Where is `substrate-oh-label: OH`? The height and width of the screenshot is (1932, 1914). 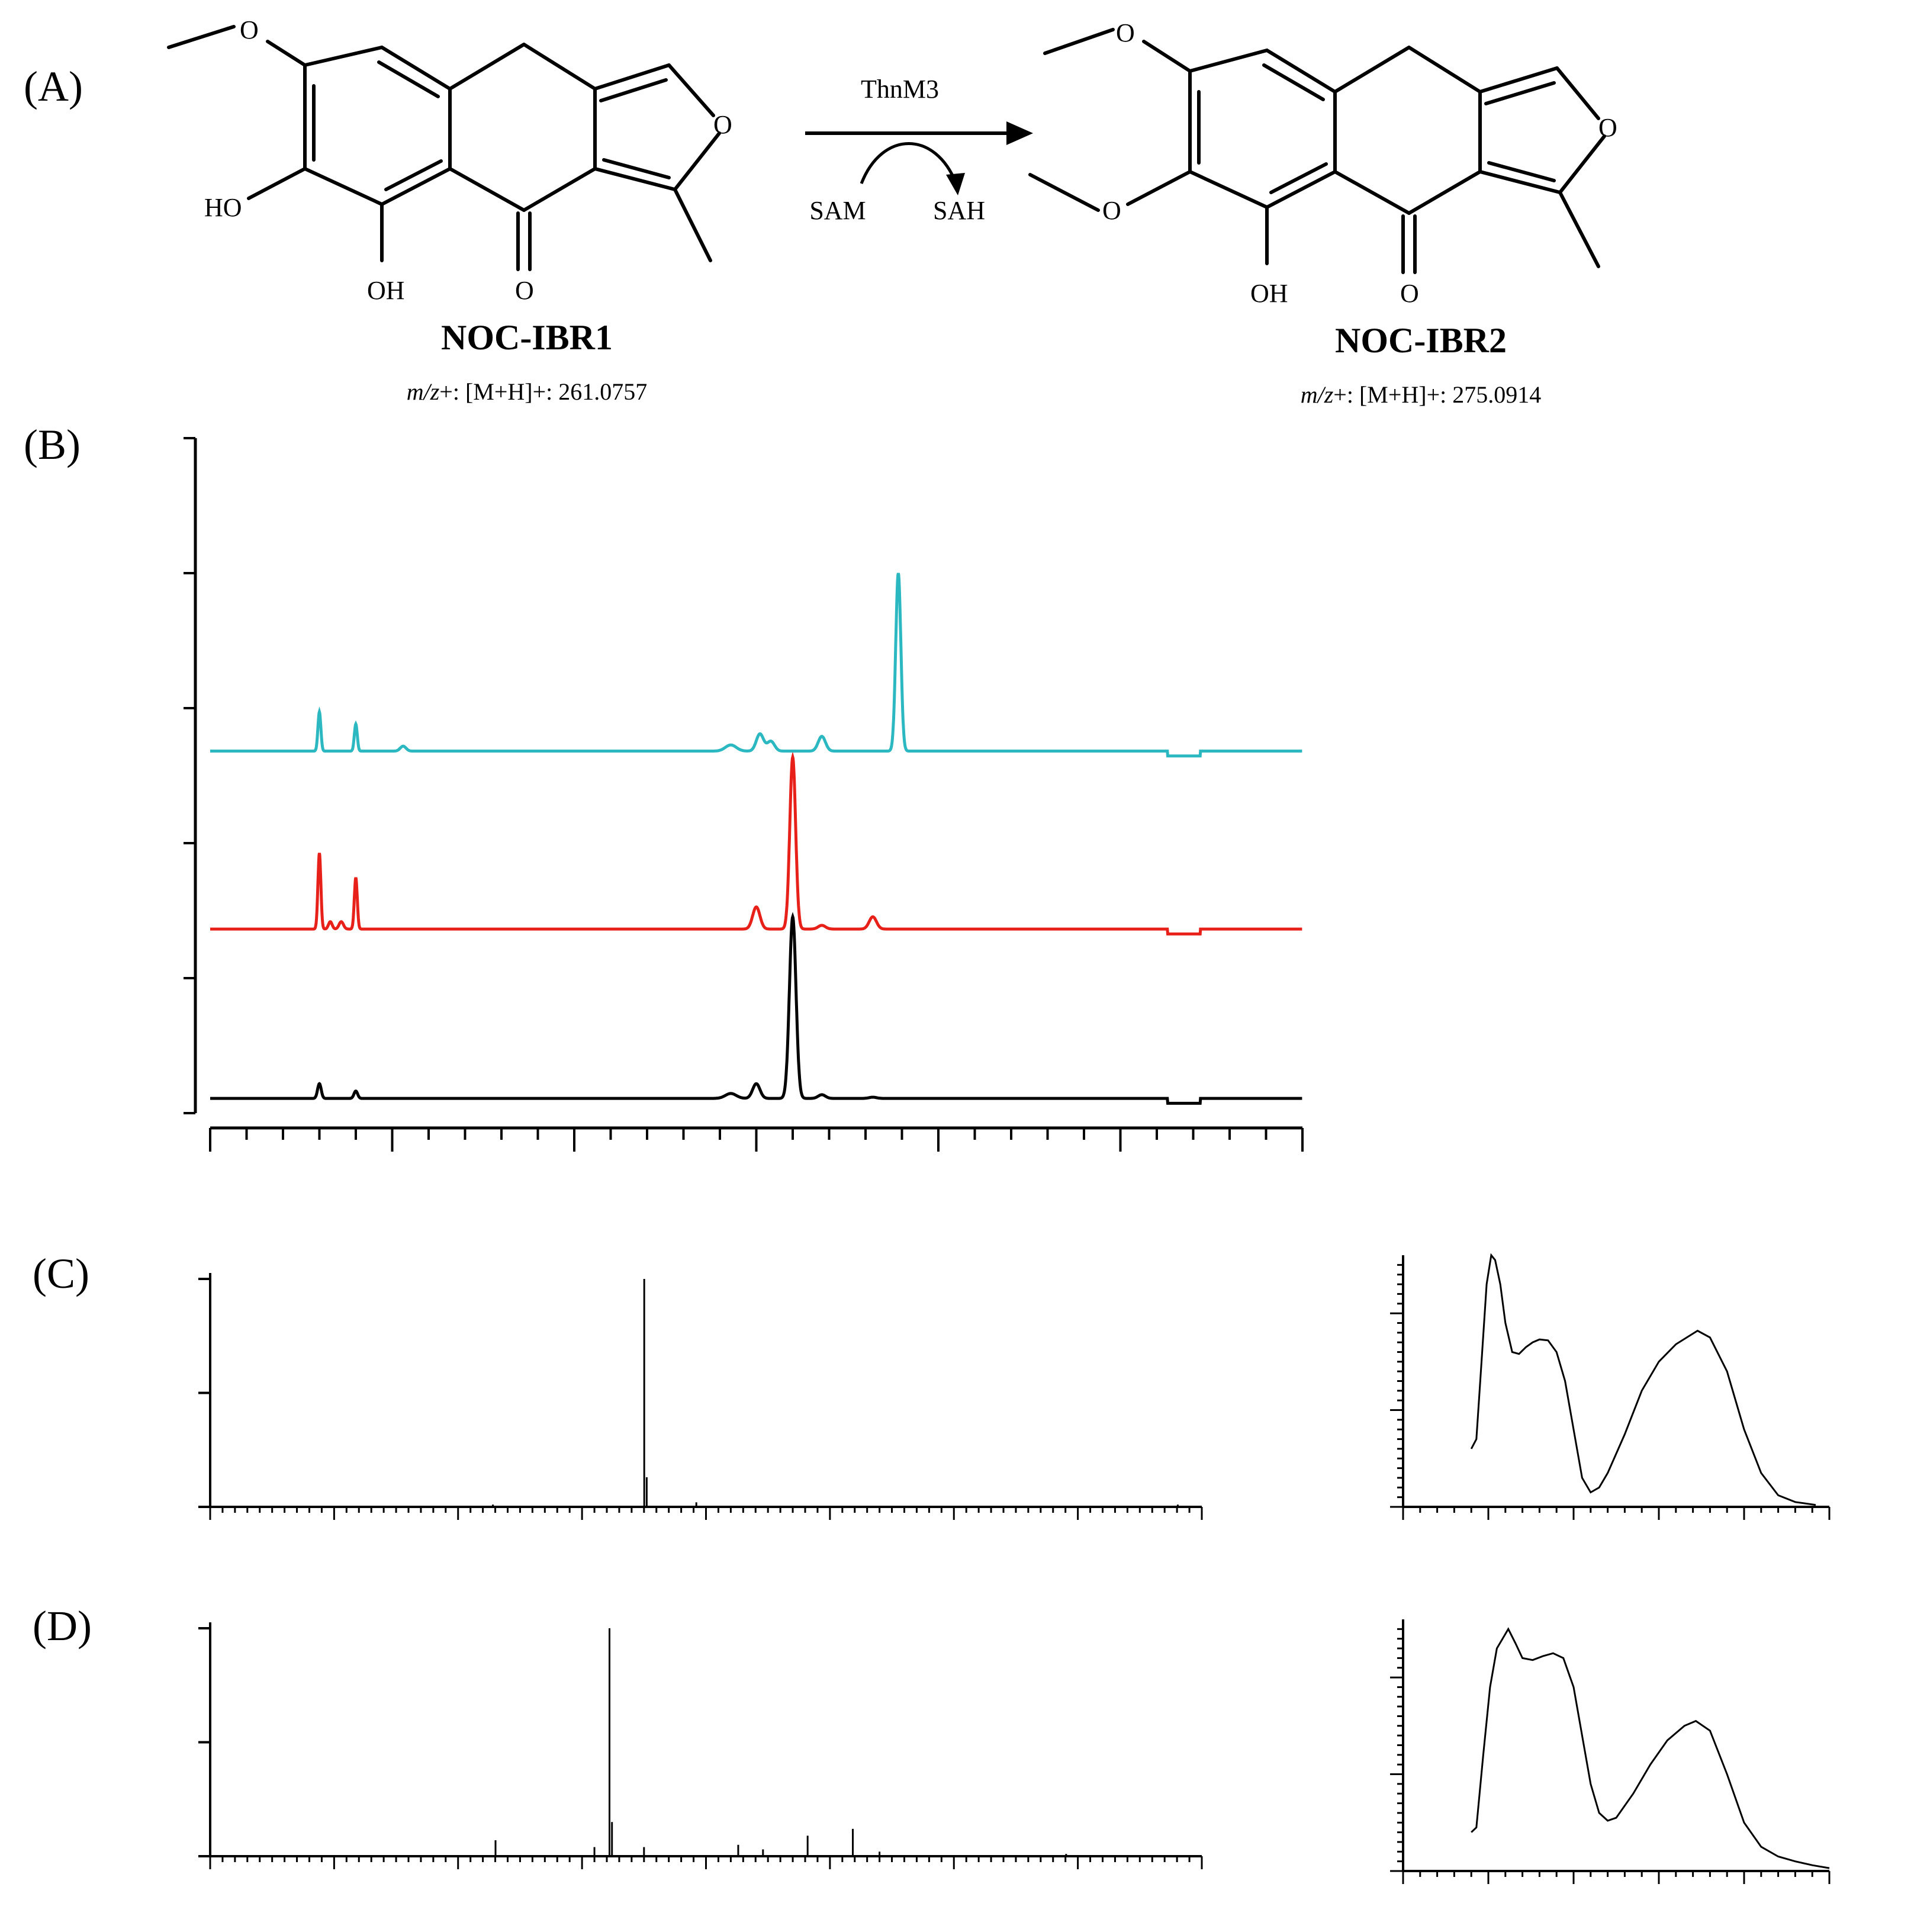 substrate-oh-label: OH is located at coordinates (386, 290).